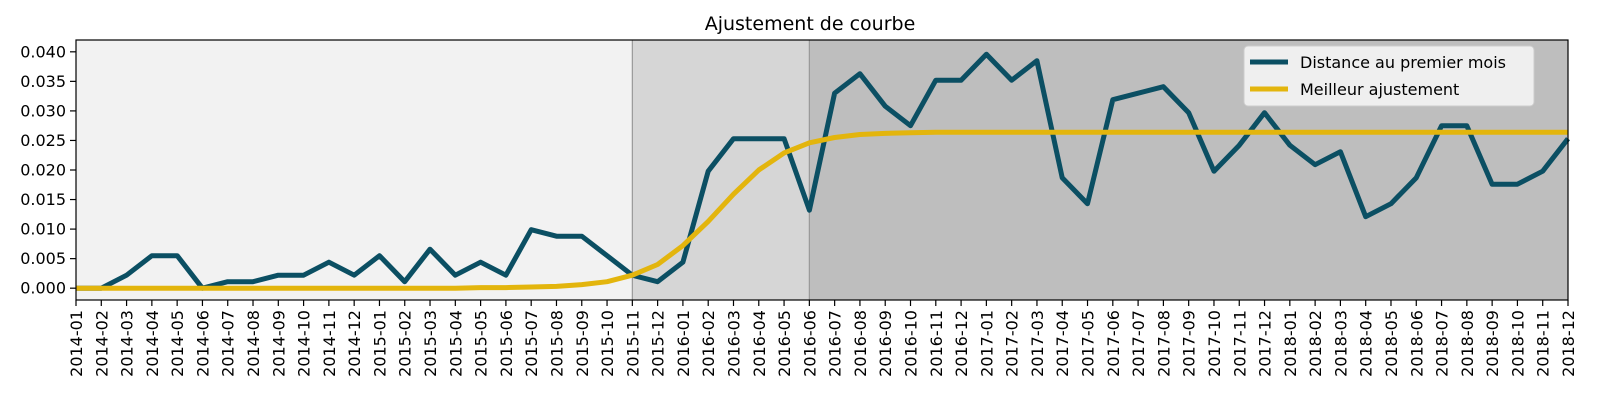 Image resolution: width=1600 pixels, height=400 pixels. What do you see at coordinates (1290, 343) in the screenshot?
I see `x-tick-label: 2018-01` at bounding box center [1290, 343].